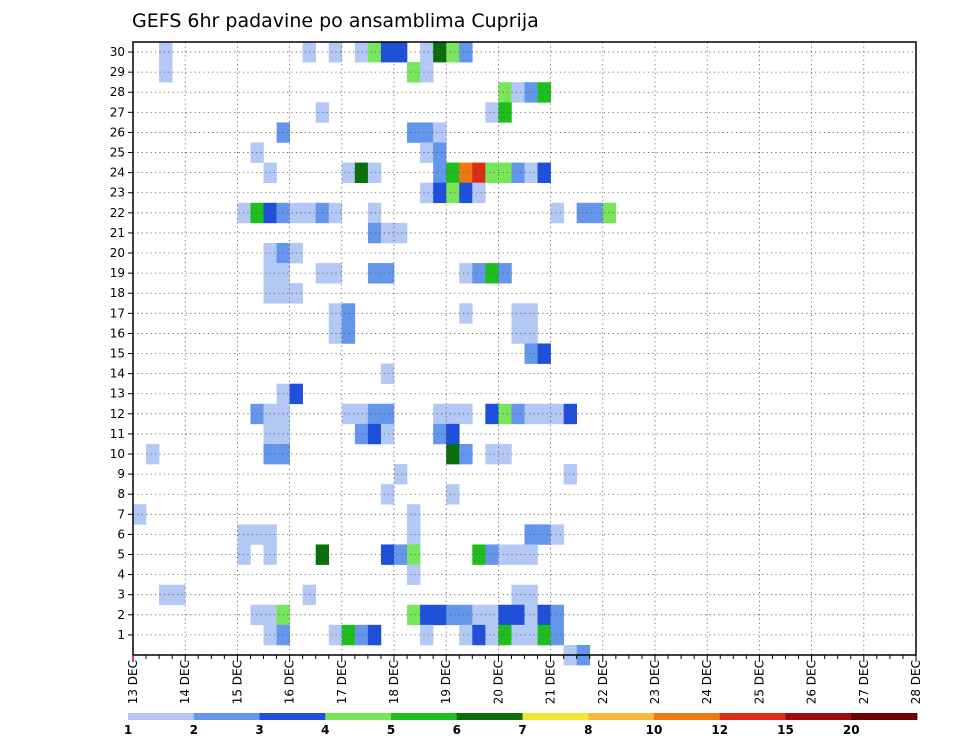 This screenshot has height=742, width=960. What do you see at coordinates (759, 682) in the screenshot?
I see `x-tick-label: 25 DEC` at bounding box center [759, 682].